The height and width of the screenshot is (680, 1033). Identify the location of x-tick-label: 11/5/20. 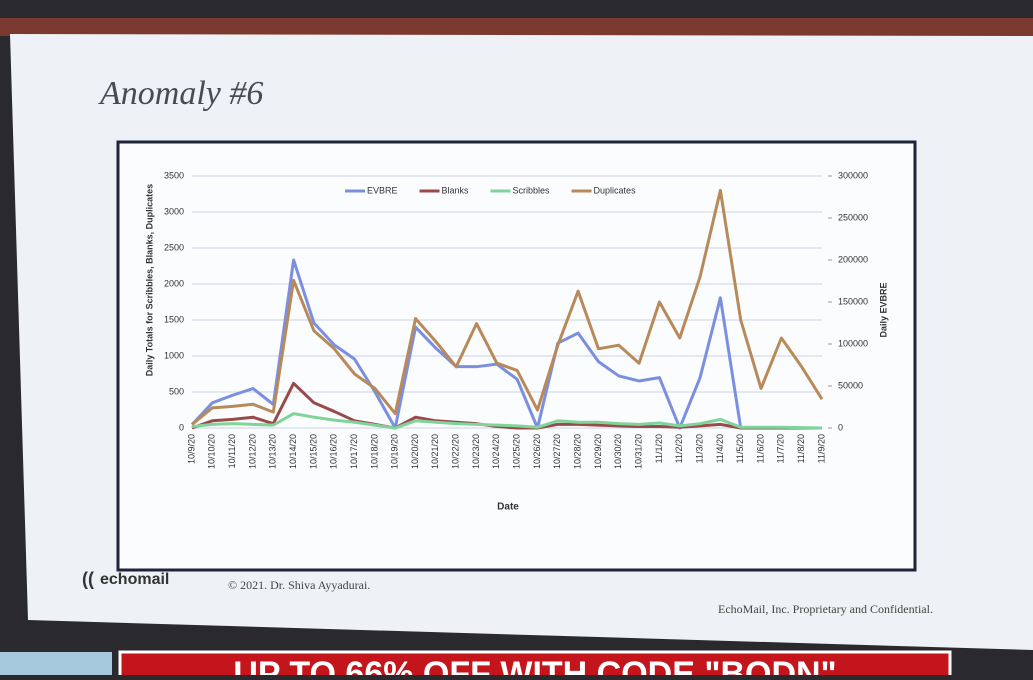
(740, 448).